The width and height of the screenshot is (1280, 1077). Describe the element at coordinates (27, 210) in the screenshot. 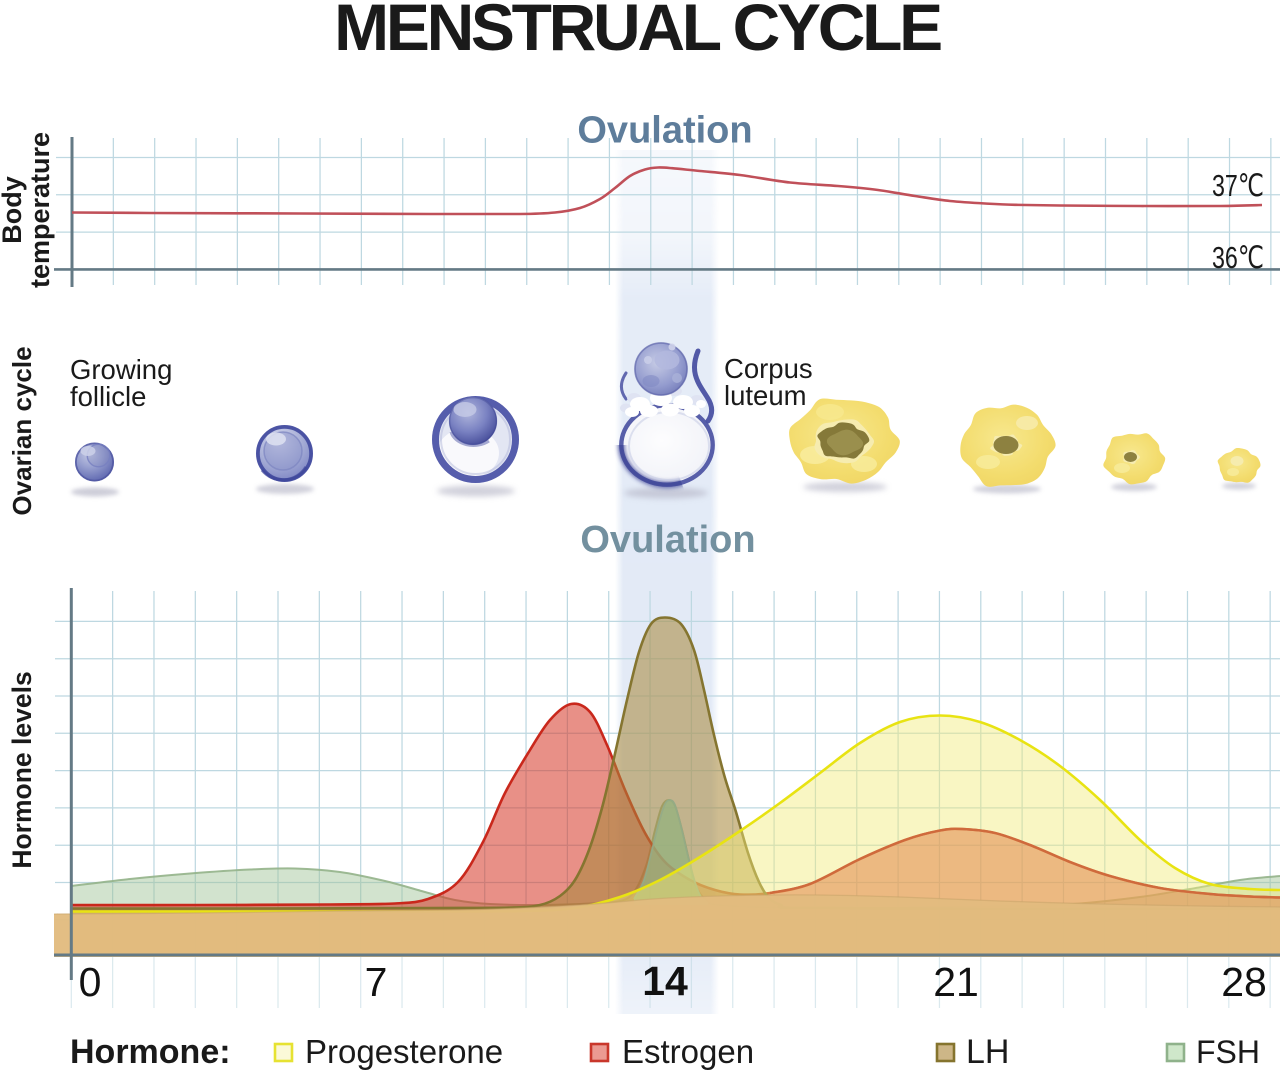

I see `svg-text: Bodytemperature` at that location.